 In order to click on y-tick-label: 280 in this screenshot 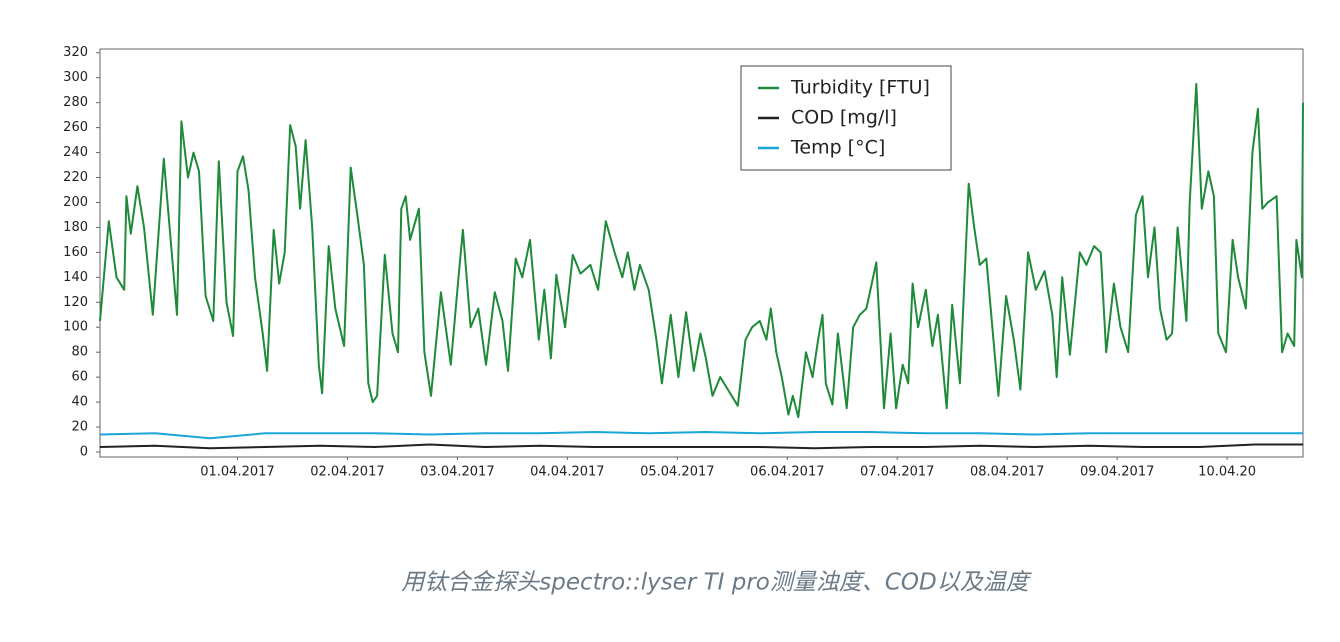, I will do `click(75, 102)`.